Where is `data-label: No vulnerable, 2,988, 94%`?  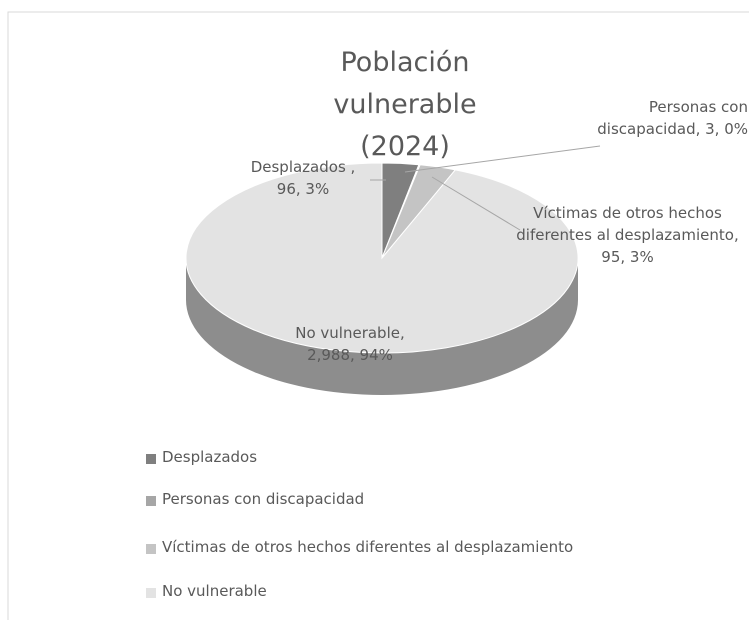 data-label: No vulnerable, 2,988, 94% is located at coordinates (350, 344).